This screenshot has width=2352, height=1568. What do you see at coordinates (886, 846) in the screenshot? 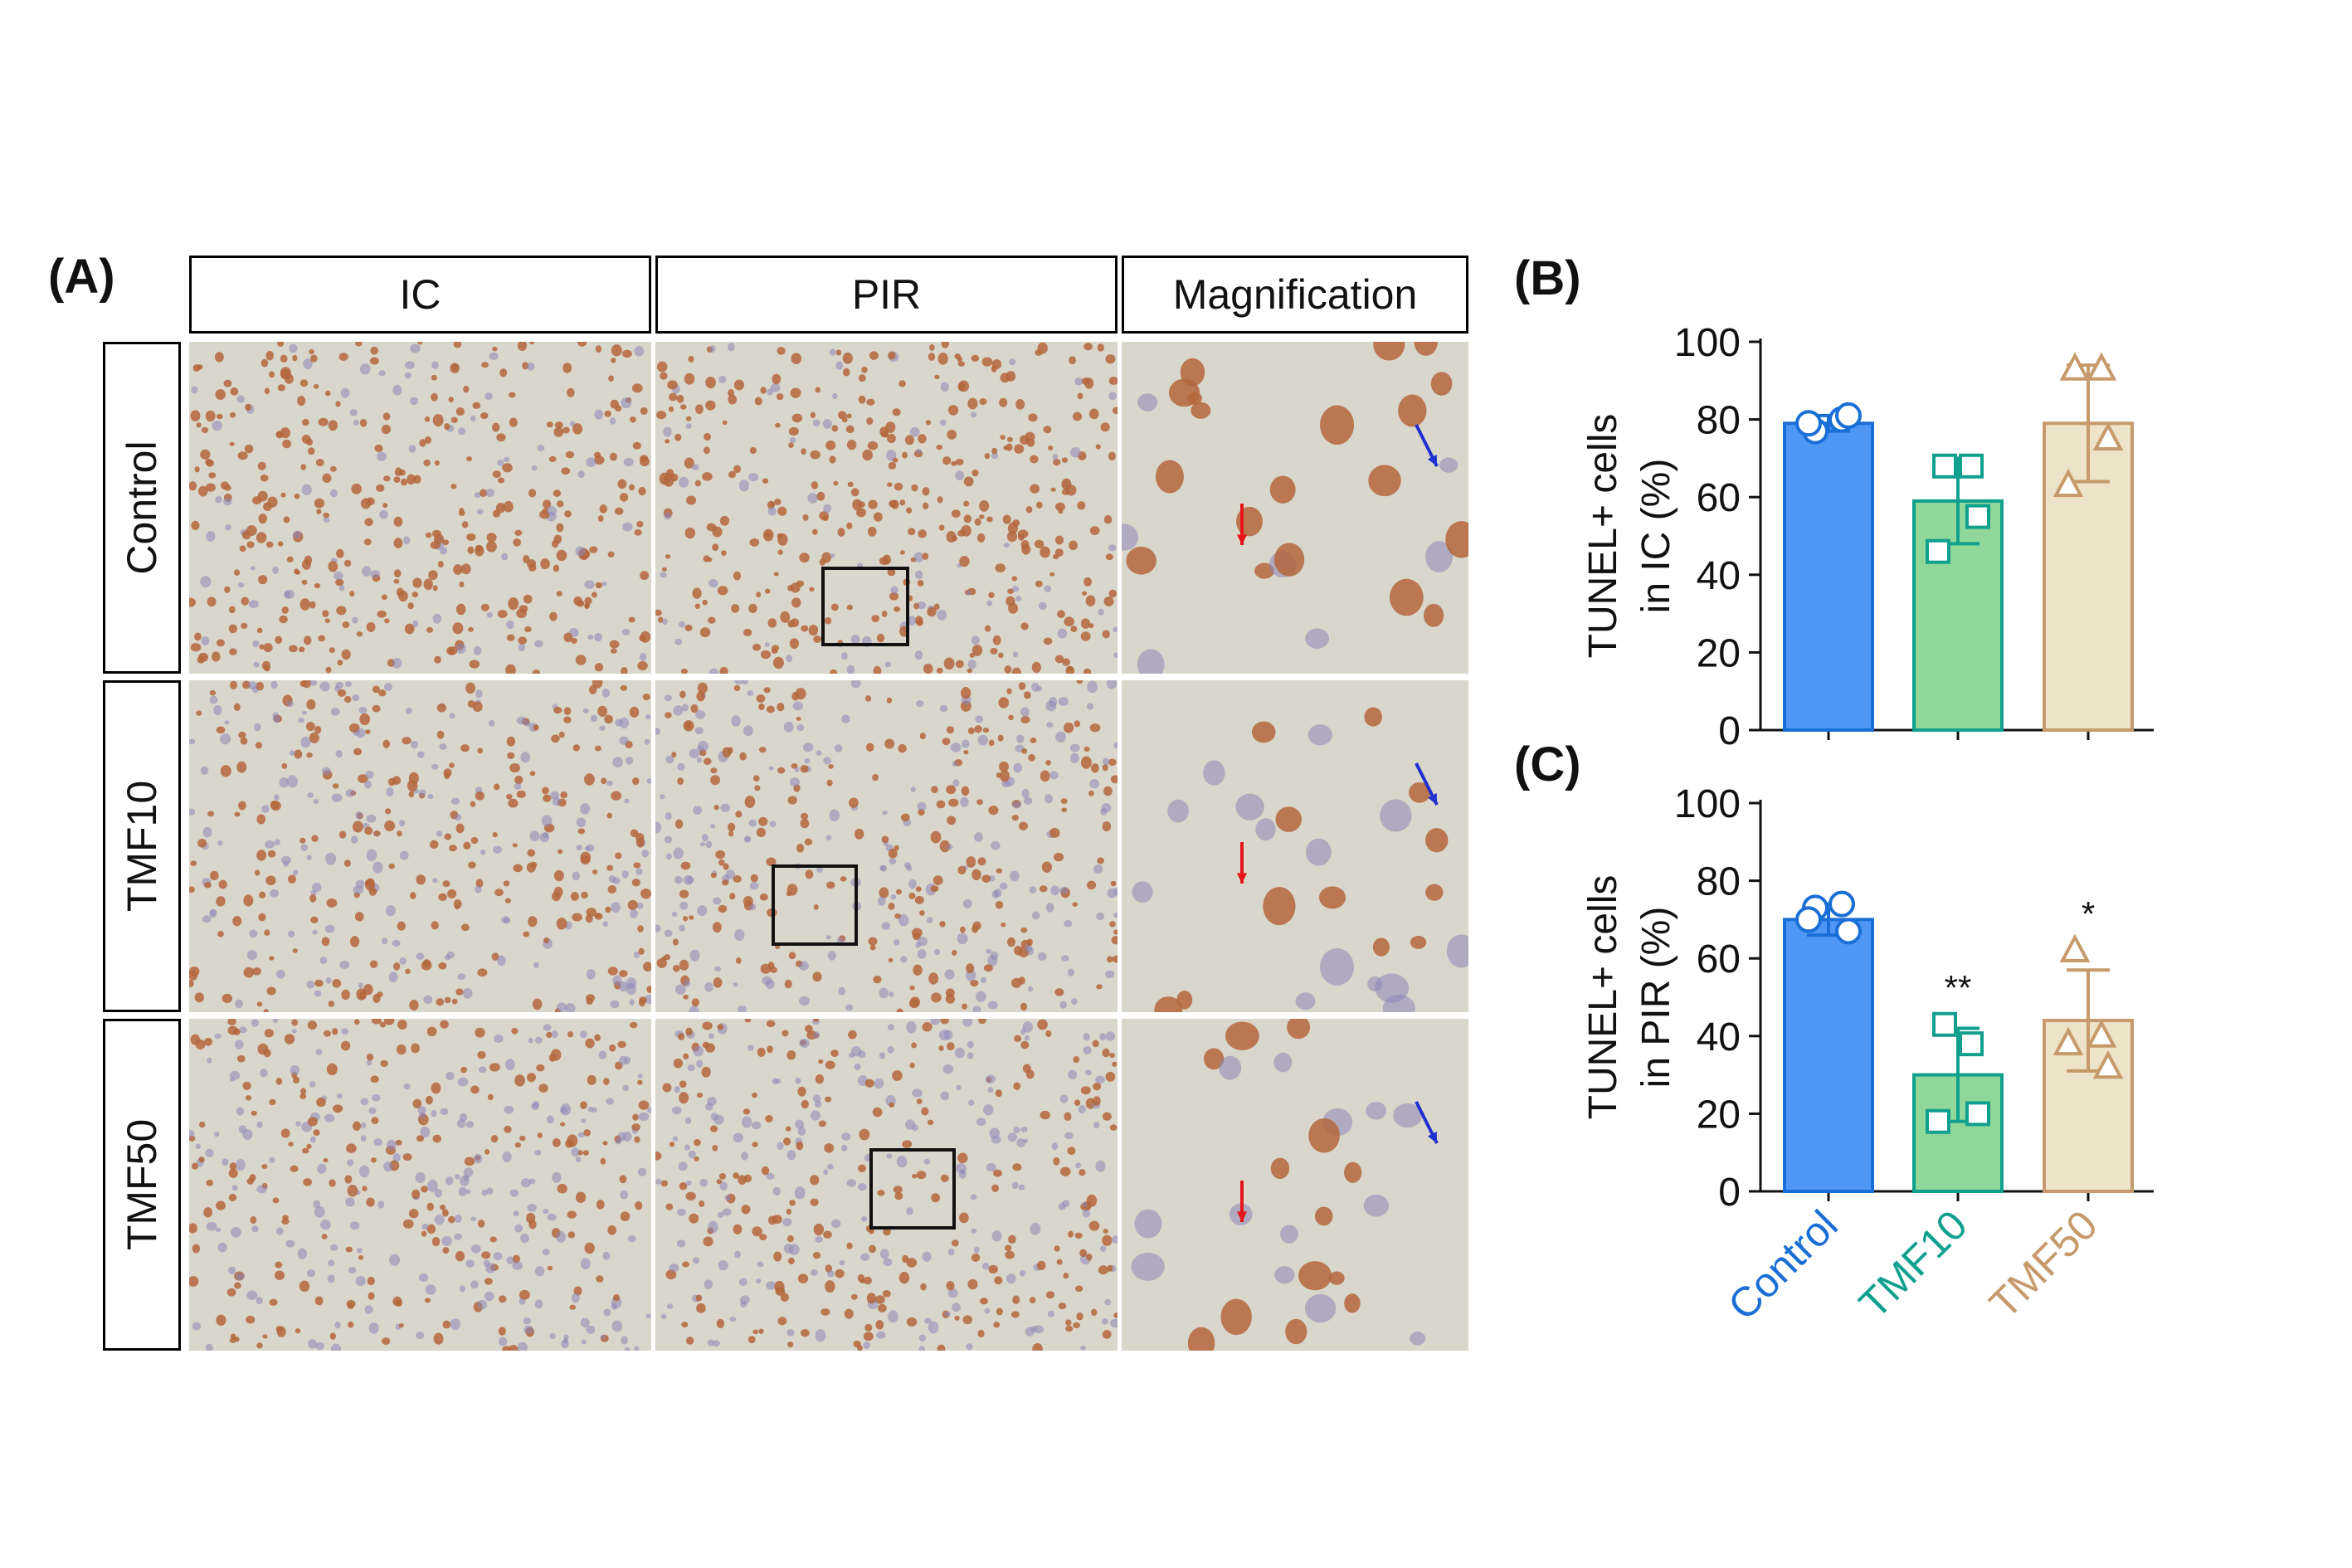
I see `micrograph-tmf10-pir` at bounding box center [886, 846].